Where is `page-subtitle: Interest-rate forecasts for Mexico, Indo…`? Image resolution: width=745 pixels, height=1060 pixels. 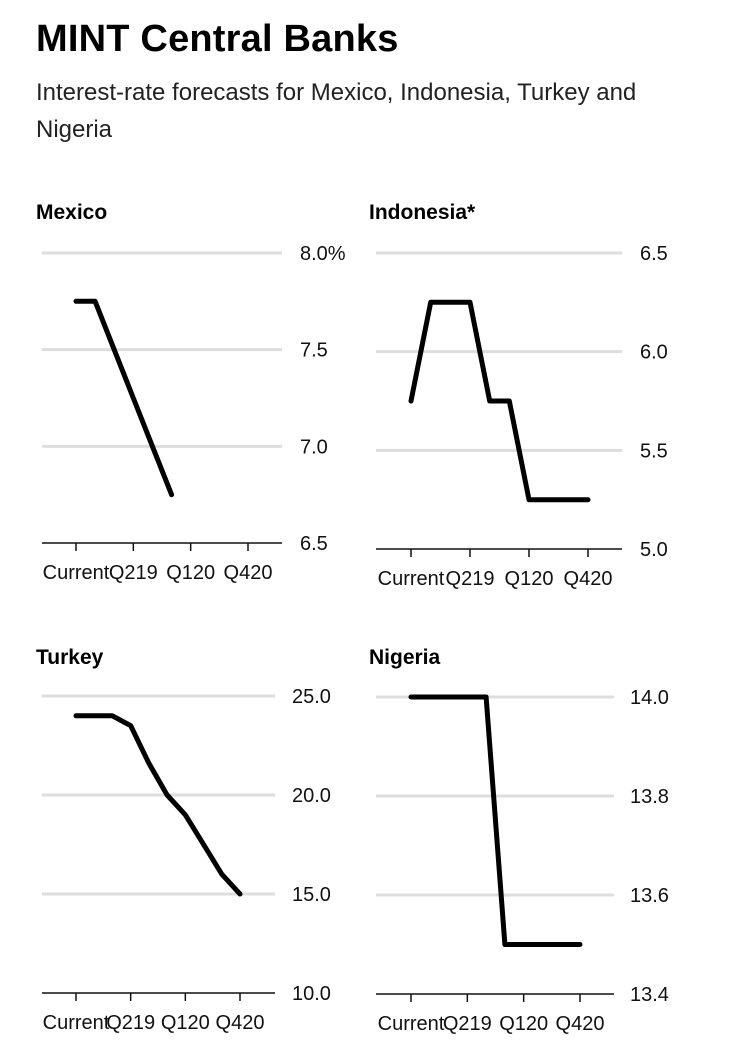 page-subtitle: Interest-rate forecasts for Mexico, Indo… is located at coordinates (336, 111).